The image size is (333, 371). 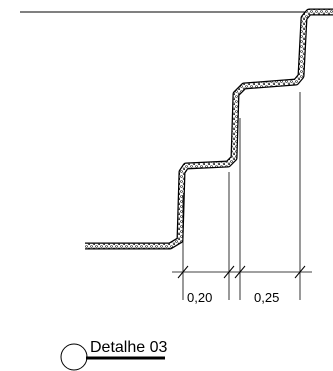 I want to click on dimension-label-1: 0,20, so click(x=199, y=297).